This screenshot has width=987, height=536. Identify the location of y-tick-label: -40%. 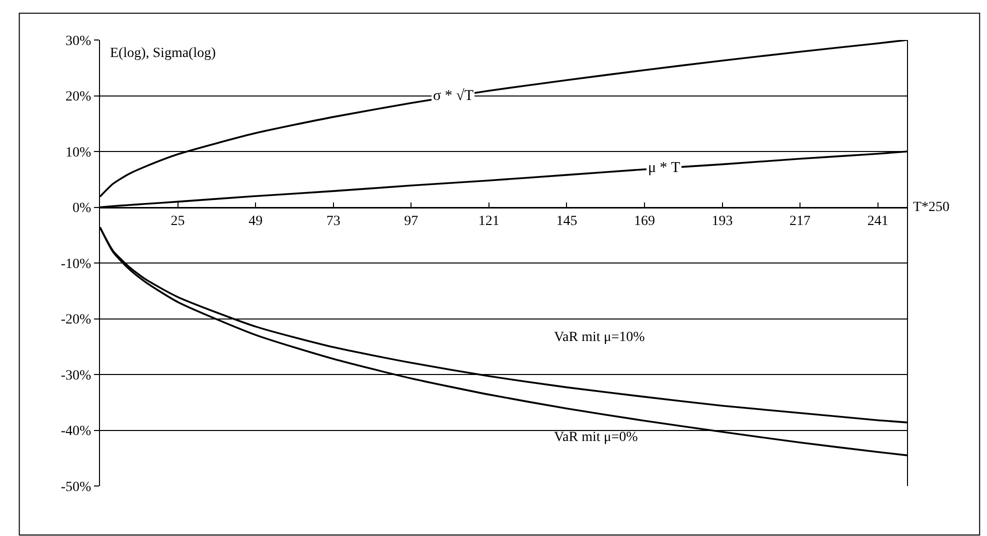
(76, 432).